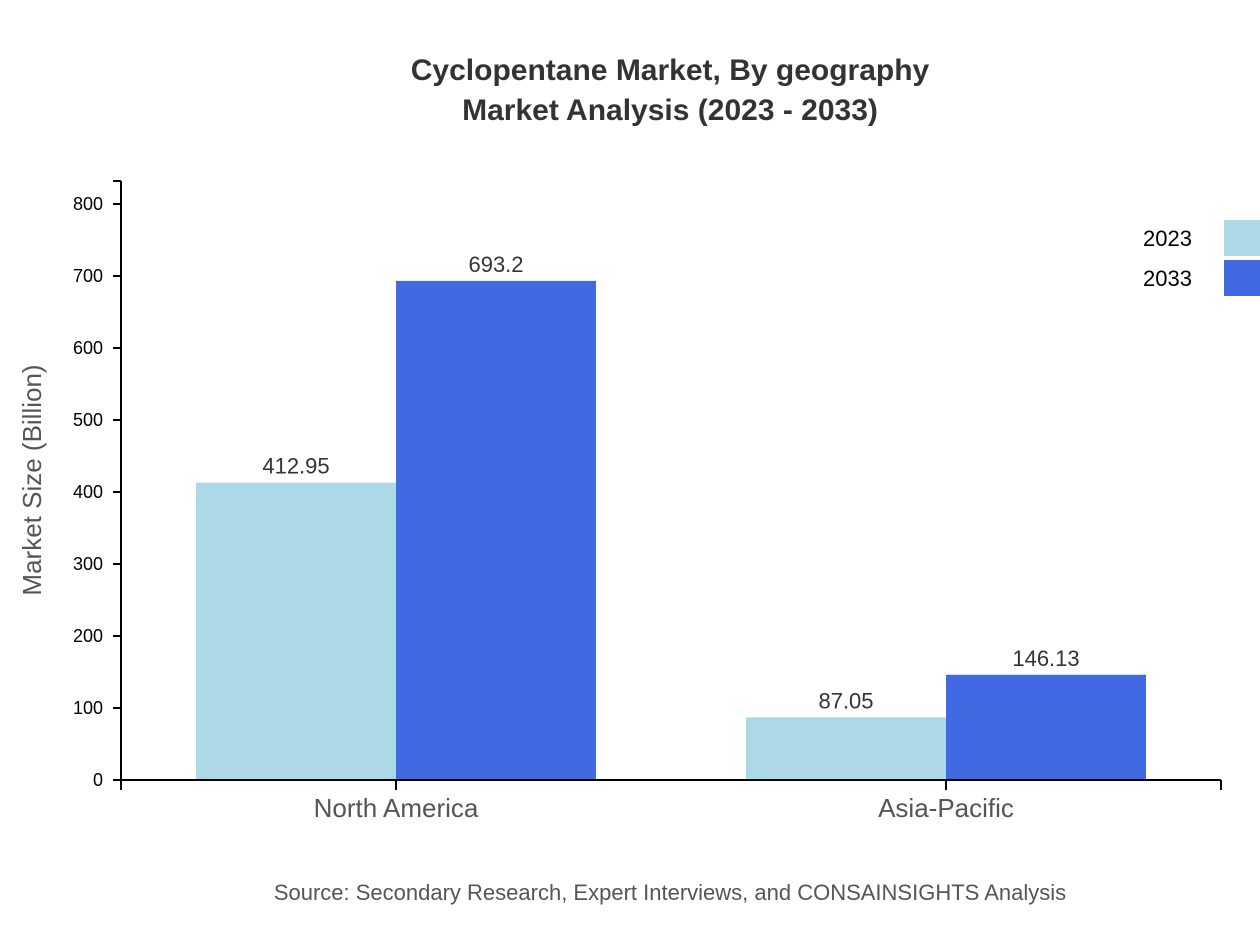  Describe the element at coordinates (88, 492) in the screenshot. I see `y-tick-label: 400` at that location.